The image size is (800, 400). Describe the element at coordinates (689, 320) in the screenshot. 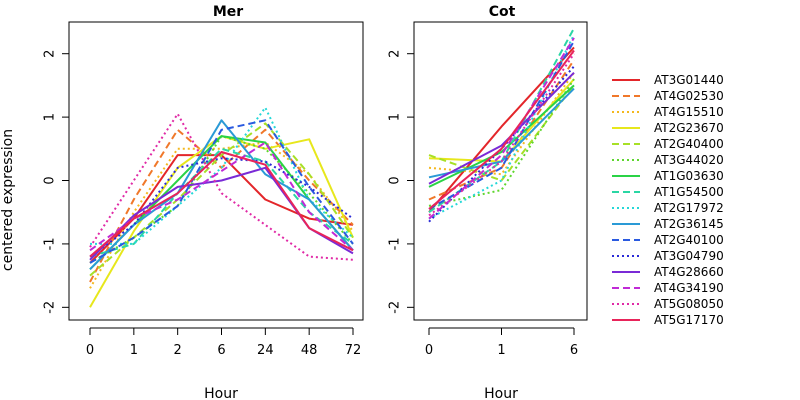

I see `legend-entry: AT5G17170` at that location.